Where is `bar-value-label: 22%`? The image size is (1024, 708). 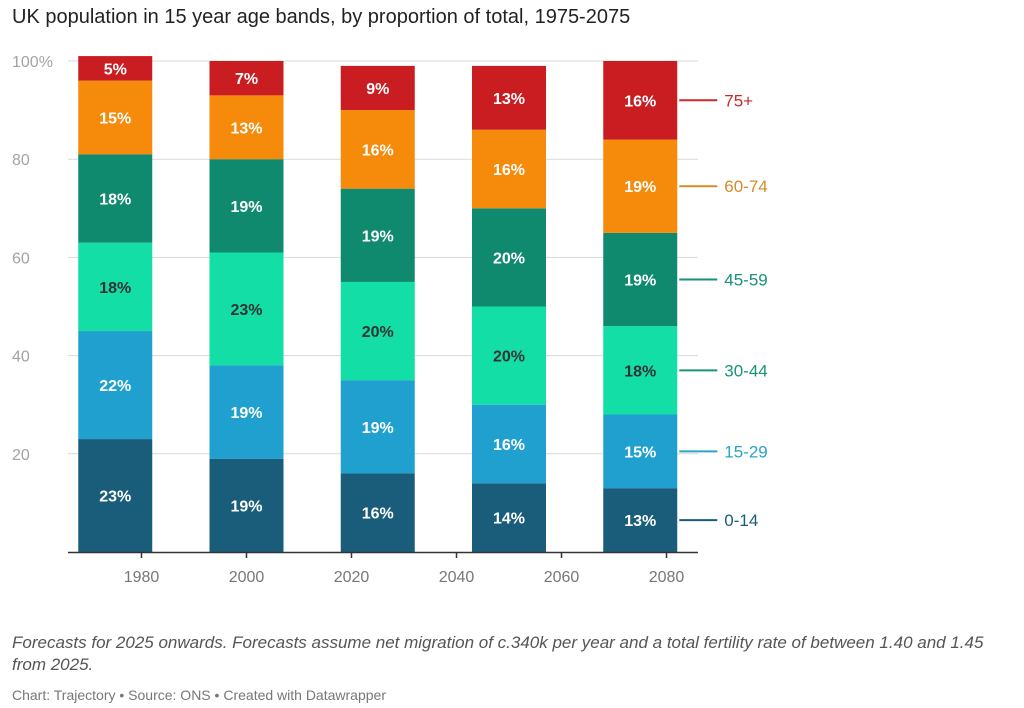 bar-value-label: 22% is located at coordinates (115, 386).